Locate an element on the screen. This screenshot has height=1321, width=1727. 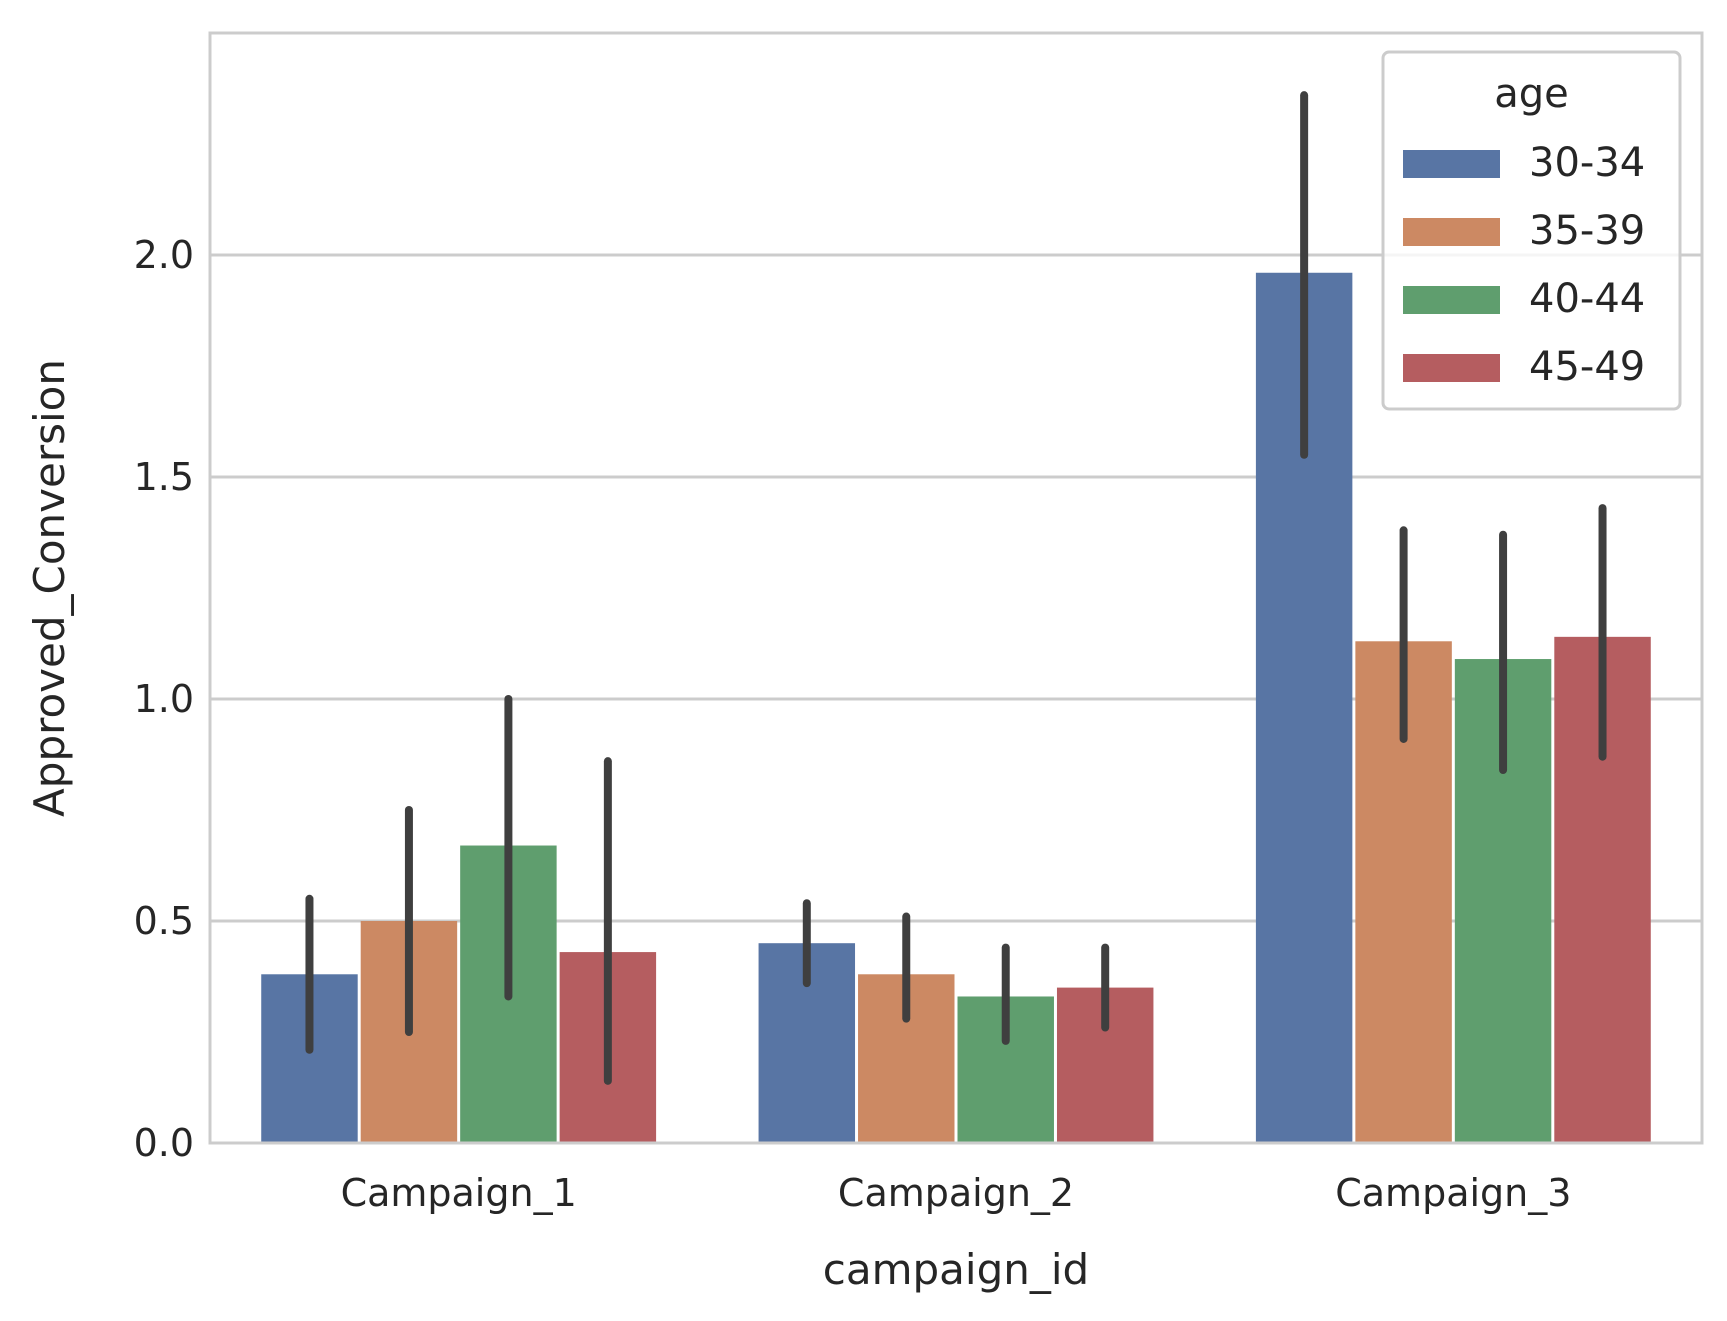
y-tick-label: 1.5 is located at coordinates (164, 477).